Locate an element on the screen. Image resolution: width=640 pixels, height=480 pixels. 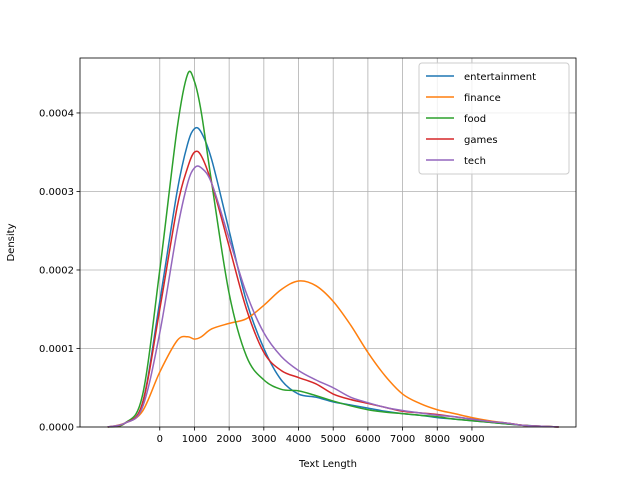
x-tick-label: 9000 is located at coordinates (471, 439).